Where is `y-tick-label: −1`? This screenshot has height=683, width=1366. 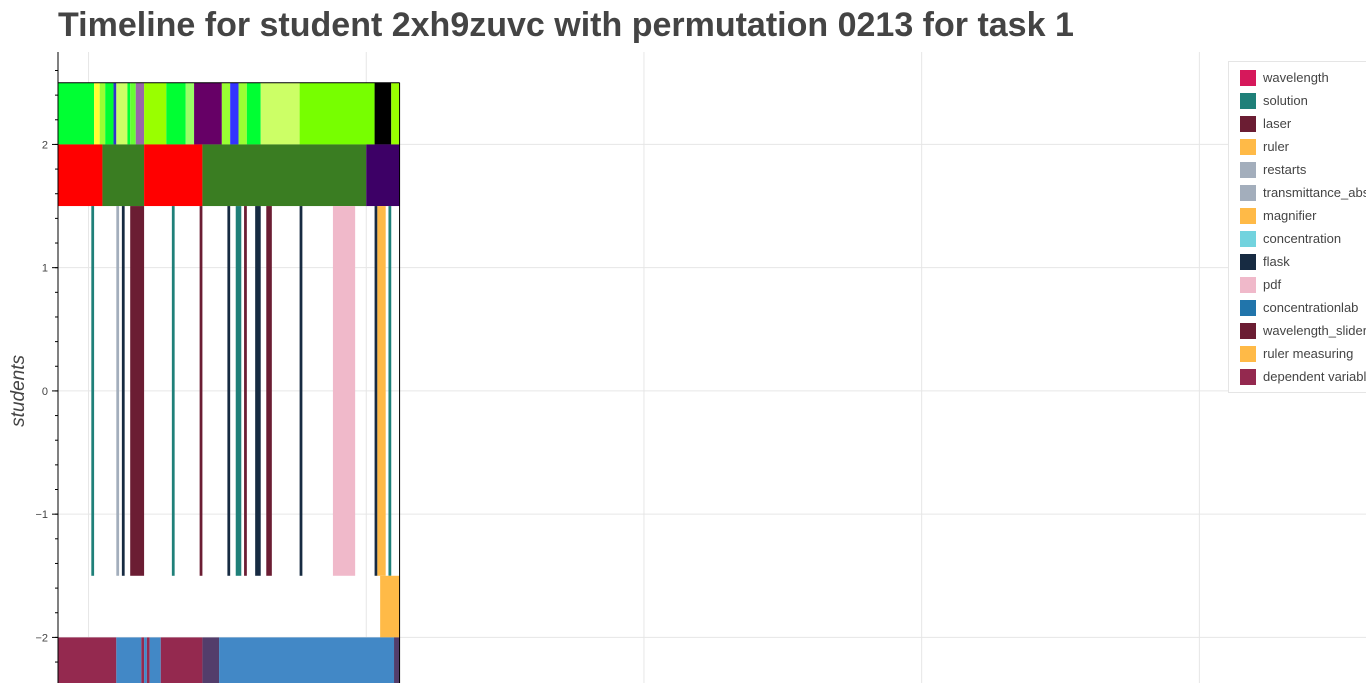 y-tick-label: −1 is located at coordinates (41, 515).